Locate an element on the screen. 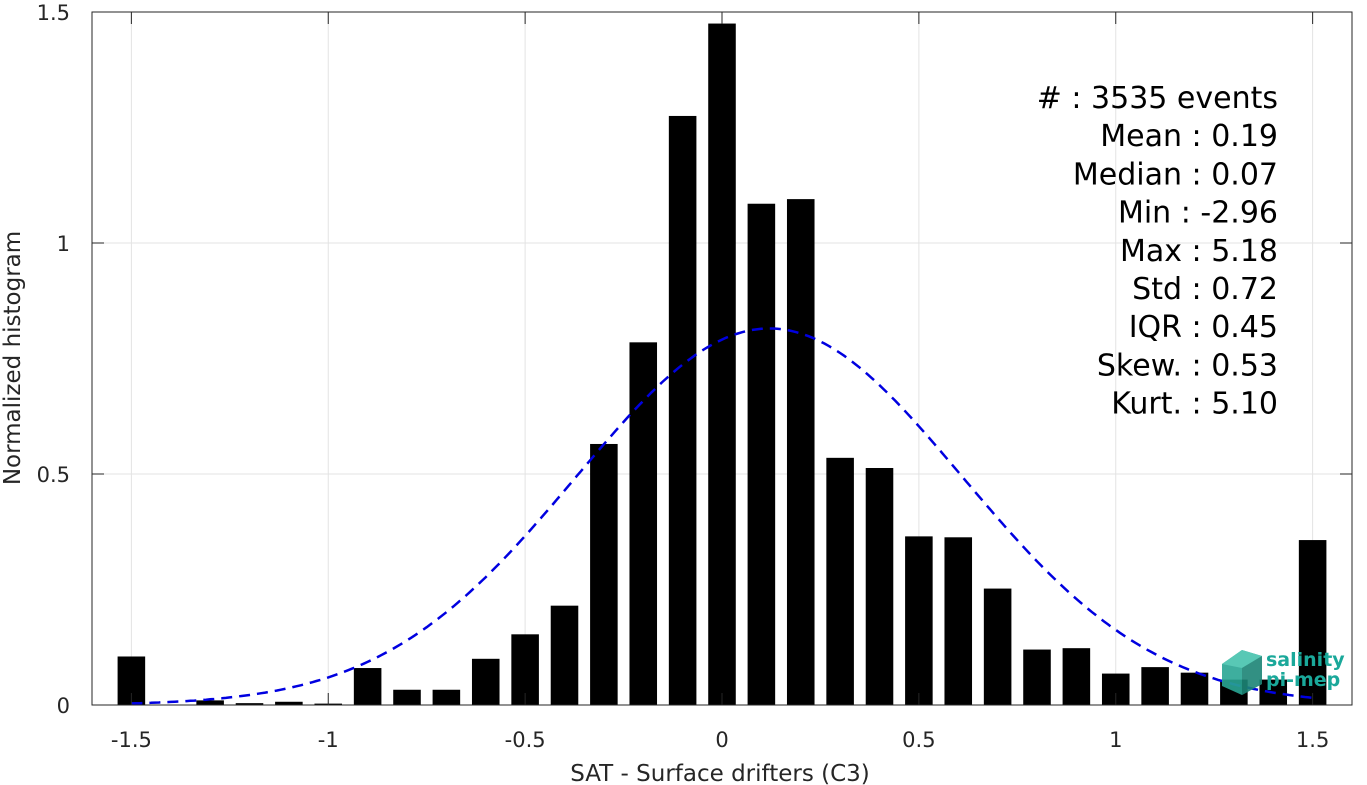 The height and width of the screenshot is (785, 1367). stats-line: Skew. : 0.53 is located at coordinates (1187, 365).